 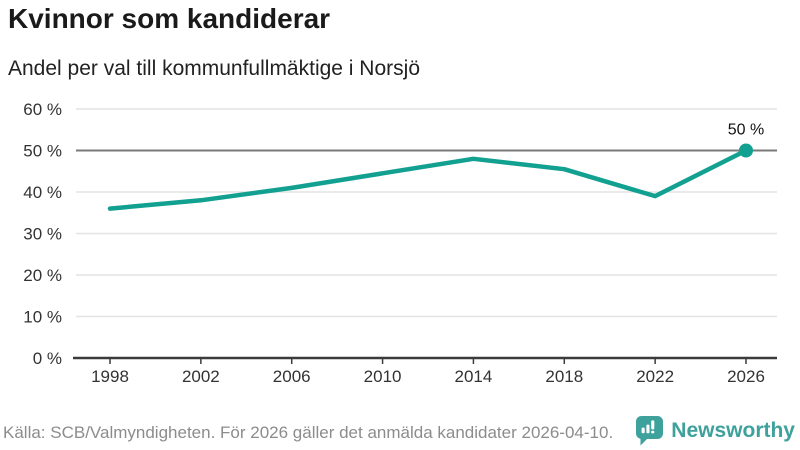 I want to click on y-tick-label-30: 30 %, so click(x=42, y=234).